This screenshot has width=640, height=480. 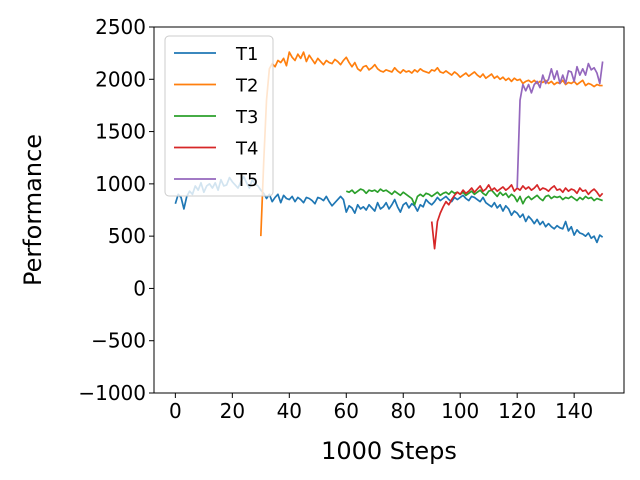 What do you see at coordinates (346, 411) in the screenshot?
I see `x-tick-label: 60` at bounding box center [346, 411].